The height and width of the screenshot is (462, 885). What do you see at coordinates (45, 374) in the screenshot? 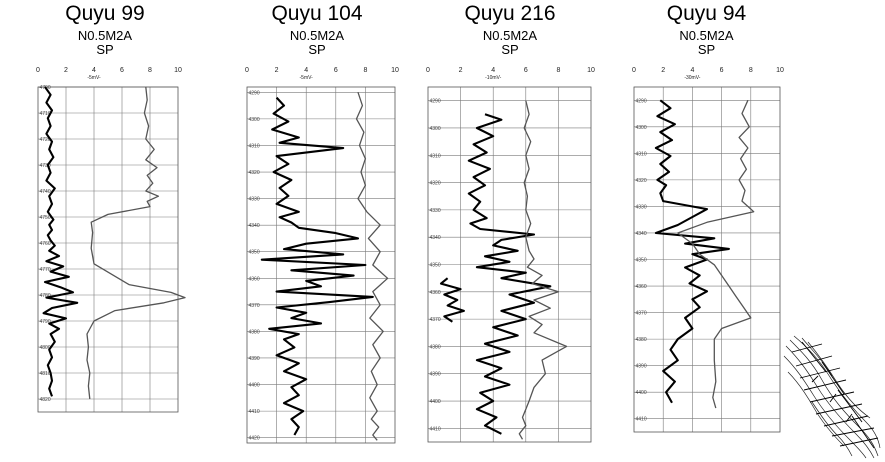
I see `depth-tick-label: 4810` at bounding box center [45, 374].